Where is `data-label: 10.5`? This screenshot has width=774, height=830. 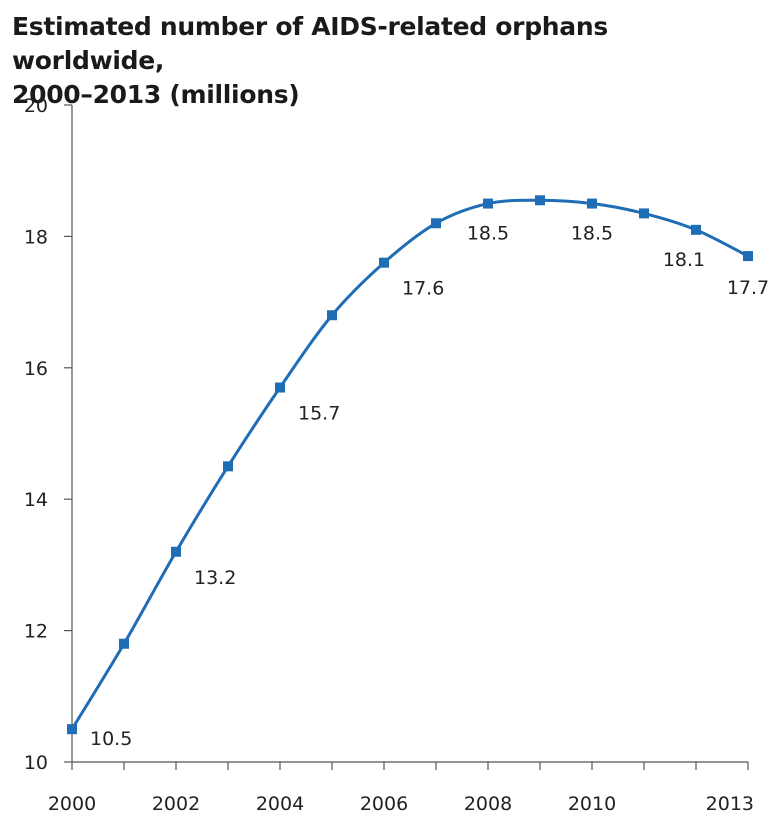
data-label: 10.5 is located at coordinates (111, 739).